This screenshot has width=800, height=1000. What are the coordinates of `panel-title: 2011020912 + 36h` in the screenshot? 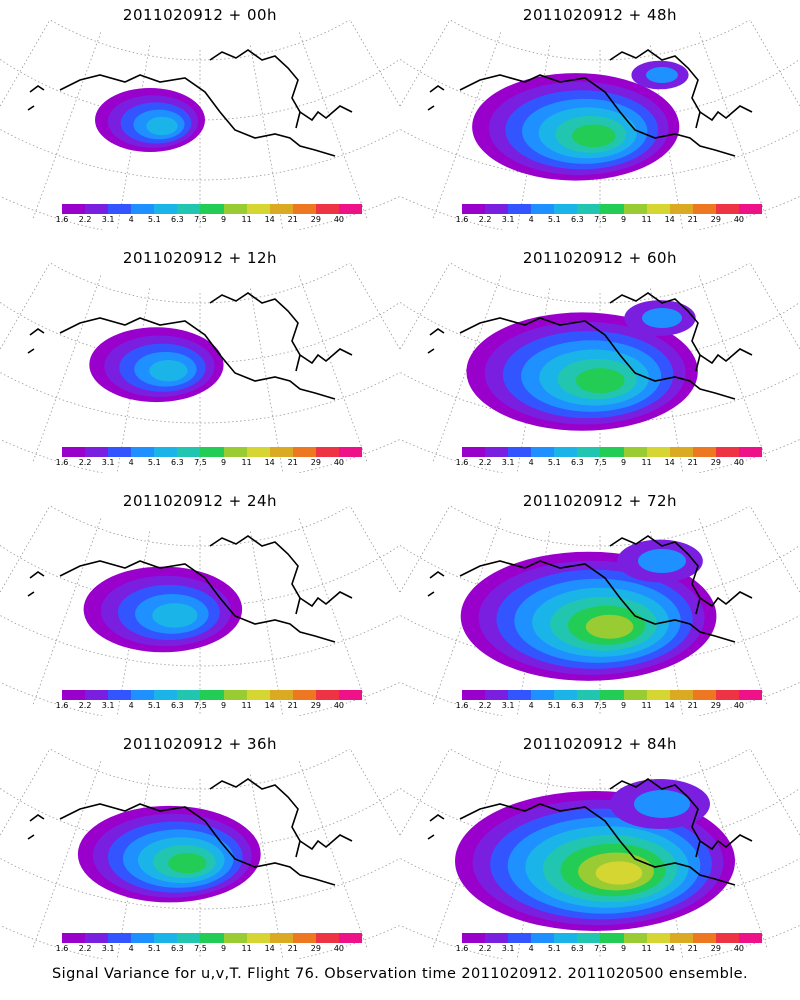 It's located at (200, 744).